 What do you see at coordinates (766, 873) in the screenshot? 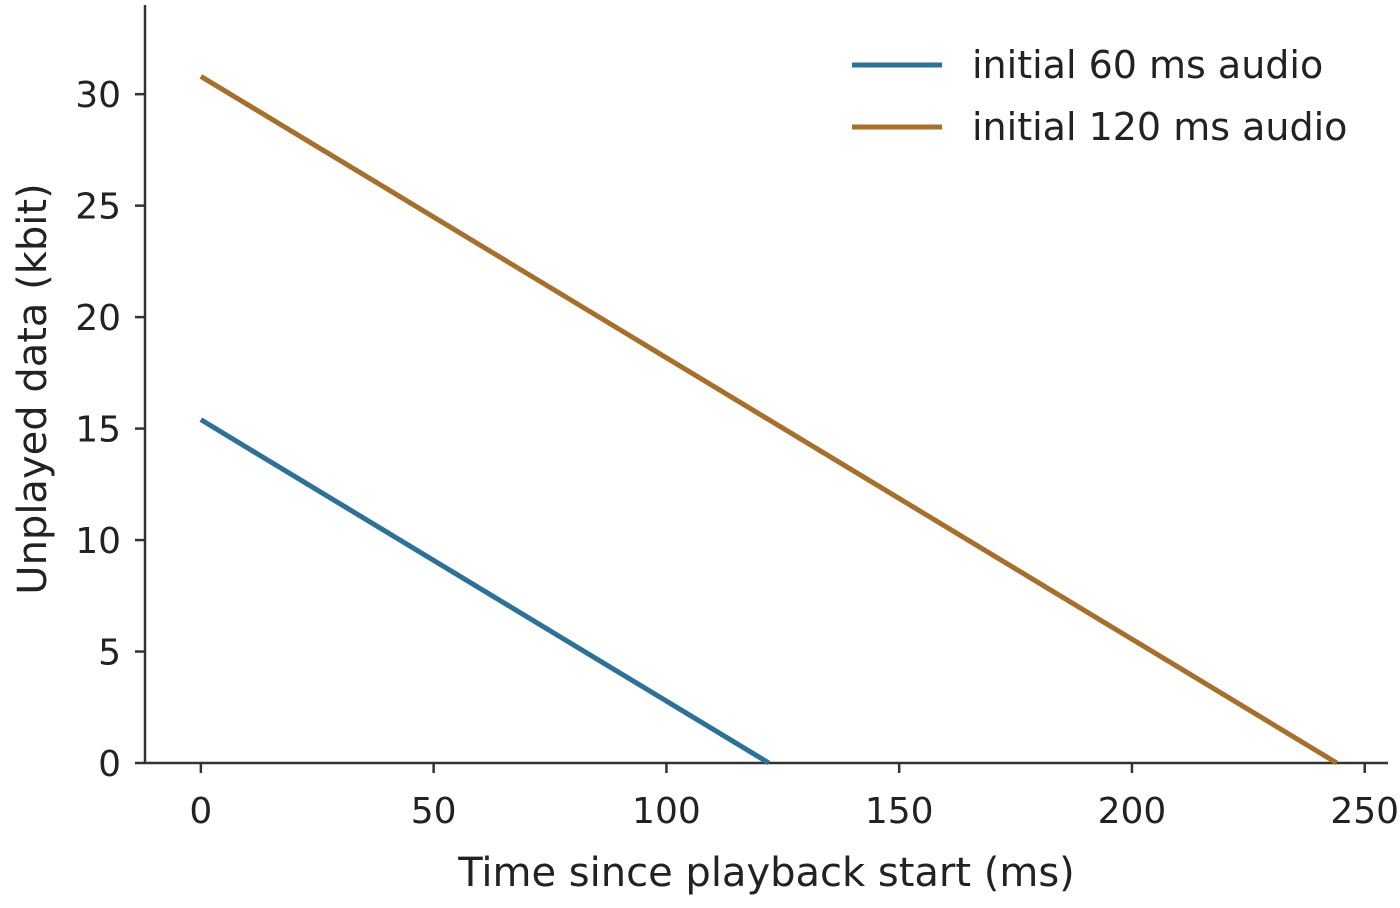
I see `x-axis-label: Time since playback start (ms)` at bounding box center [766, 873].